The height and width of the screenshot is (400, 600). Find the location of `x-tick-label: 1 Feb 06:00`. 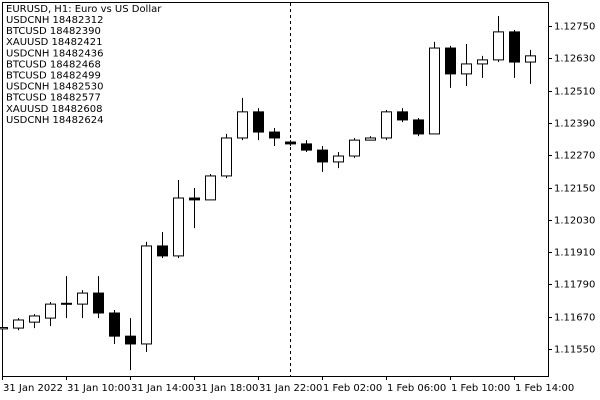

x-tick-label: 1 Feb 06:00 is located at coordinates (416, 388).